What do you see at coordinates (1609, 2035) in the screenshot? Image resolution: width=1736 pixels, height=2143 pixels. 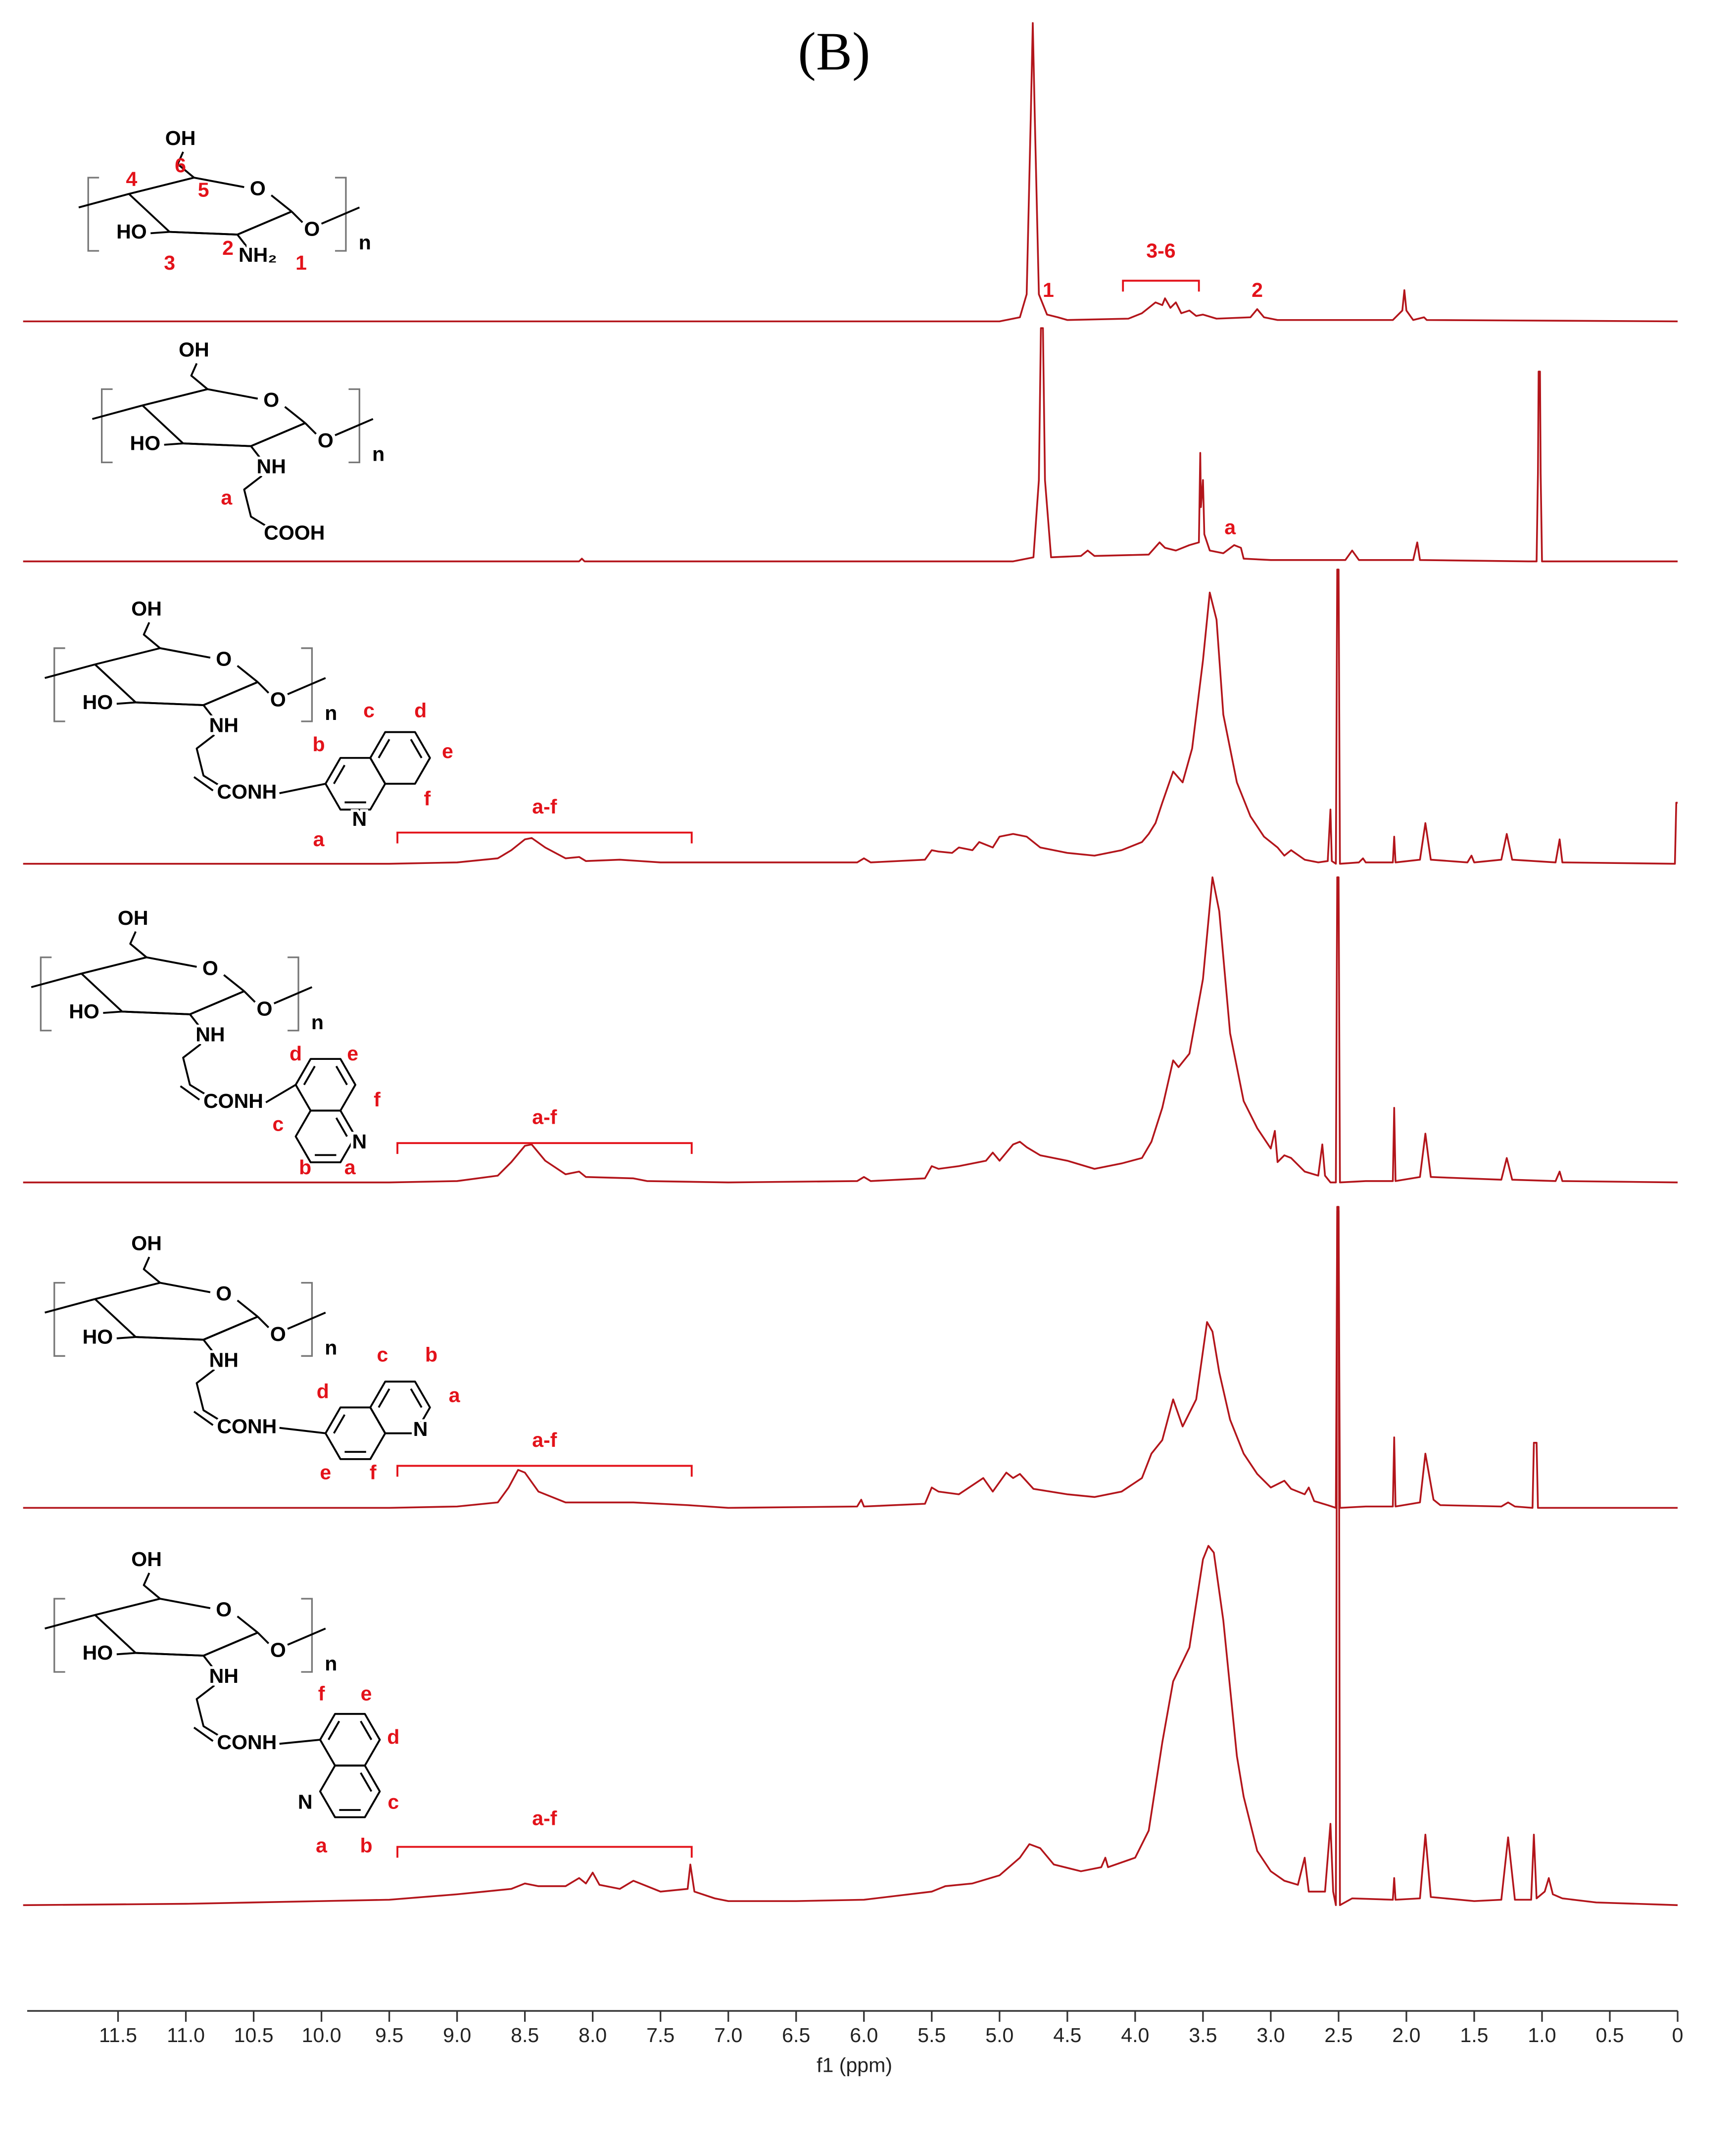 I see `x-tick-label: 0.5` at bounding box center [1609, 2035].